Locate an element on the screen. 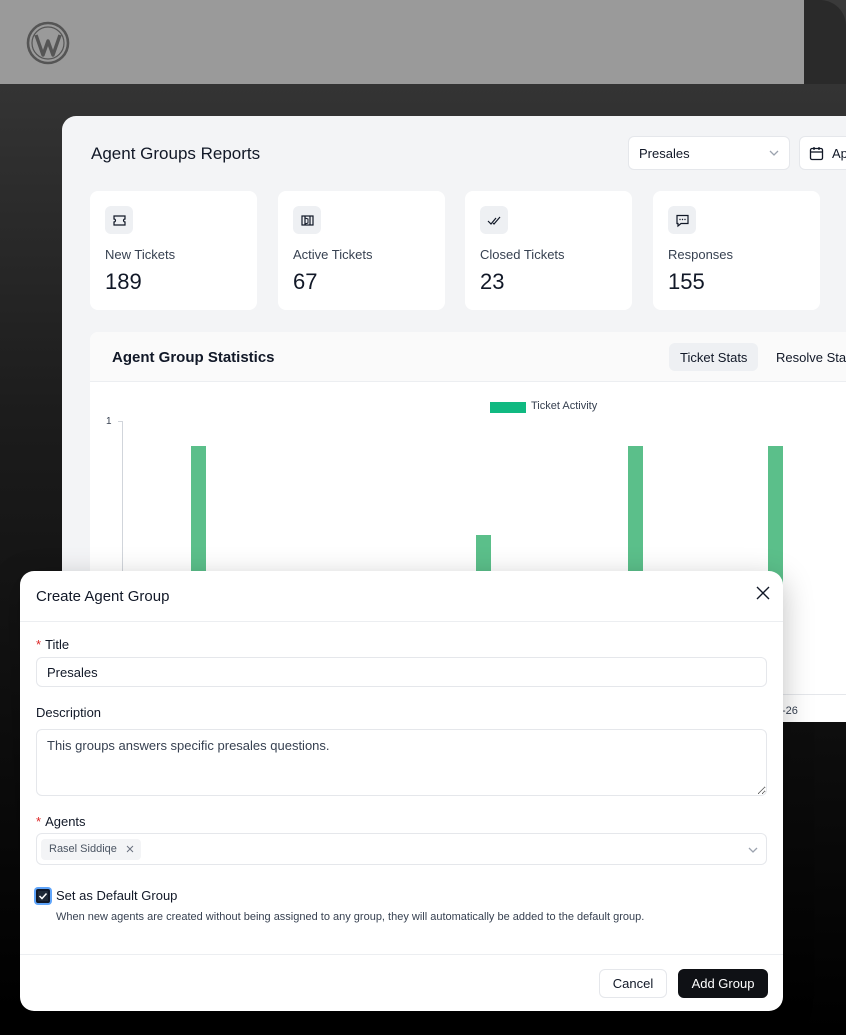 The image size is (846, 1035). stat-value: 189 is located at coordinates (123, 281).